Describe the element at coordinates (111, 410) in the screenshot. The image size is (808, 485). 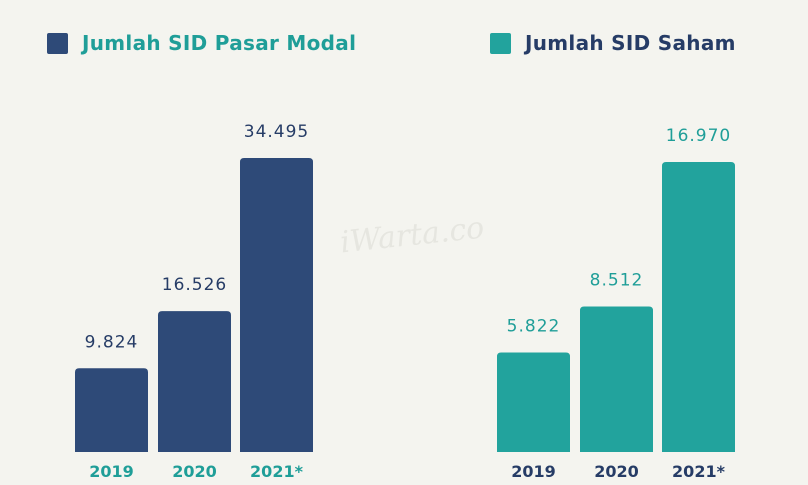
I see `bar-pasar-modal-2019` at that location.